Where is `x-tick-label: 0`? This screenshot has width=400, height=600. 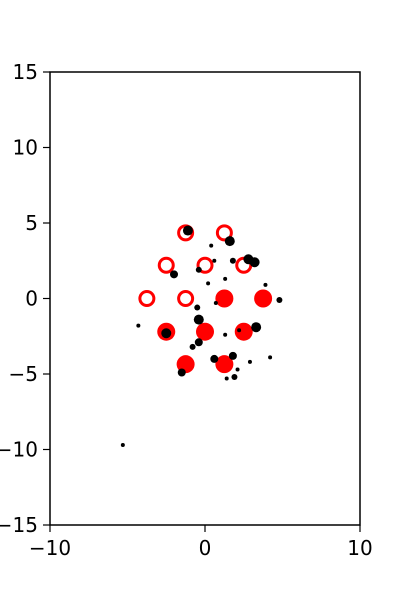 x-tick-label: 0 is located at coordinates (205, 548).